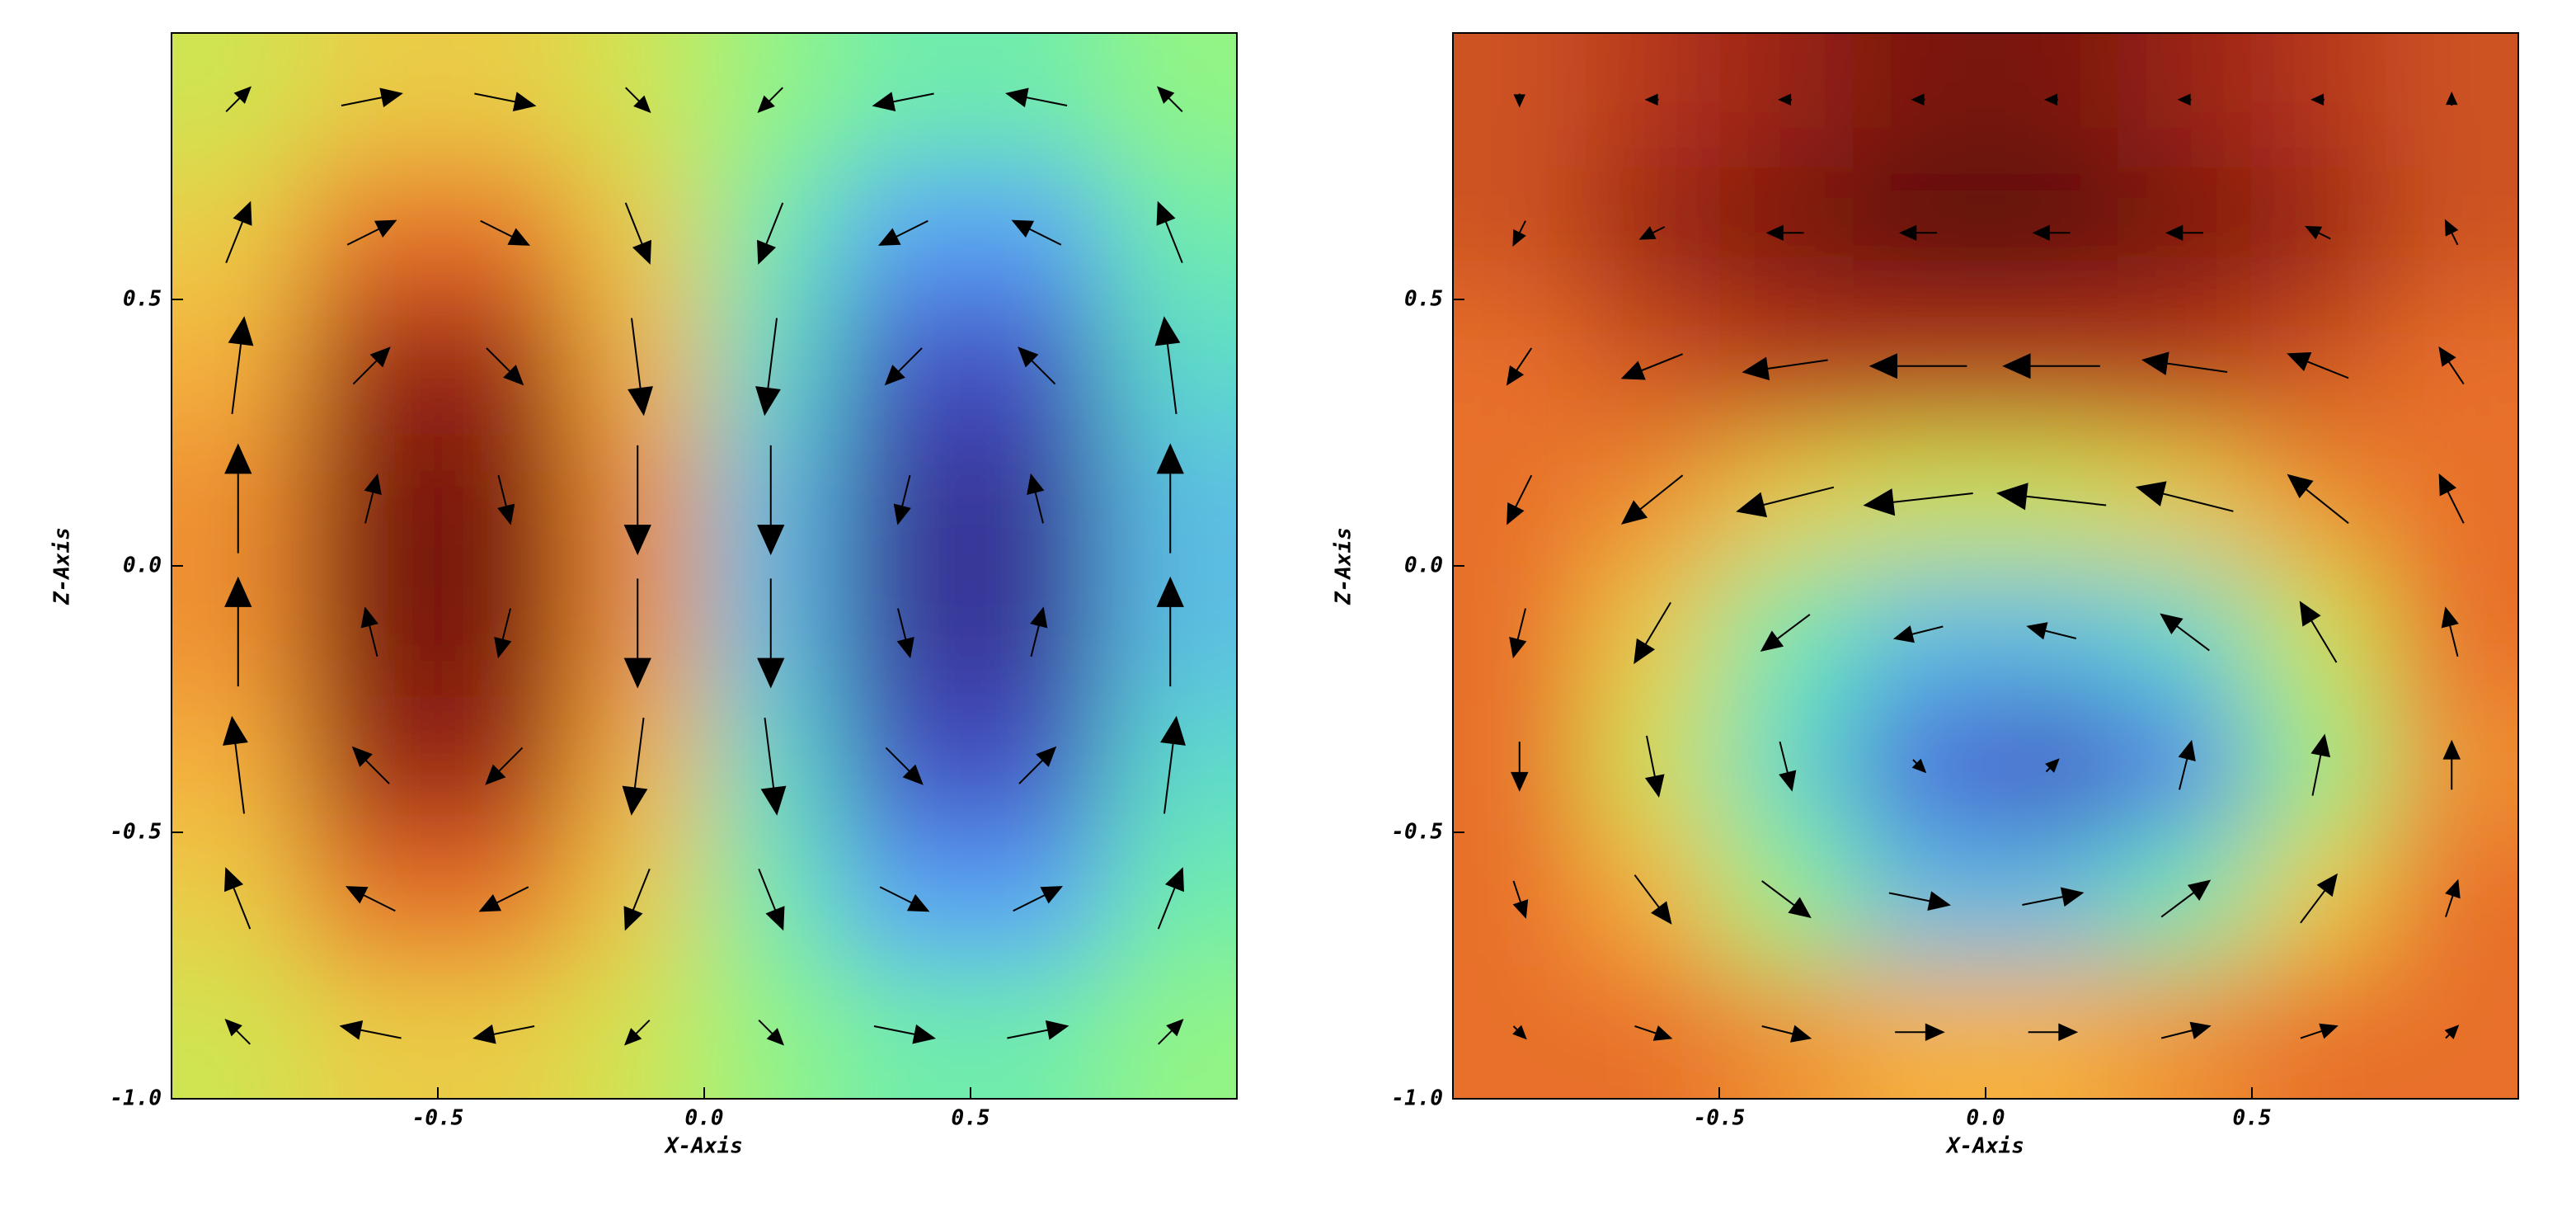  What do you see at coordinates (704, 1118) in the screenshot?
I see `x-tick-label: 0.0` at bounding box center [704, 1118].